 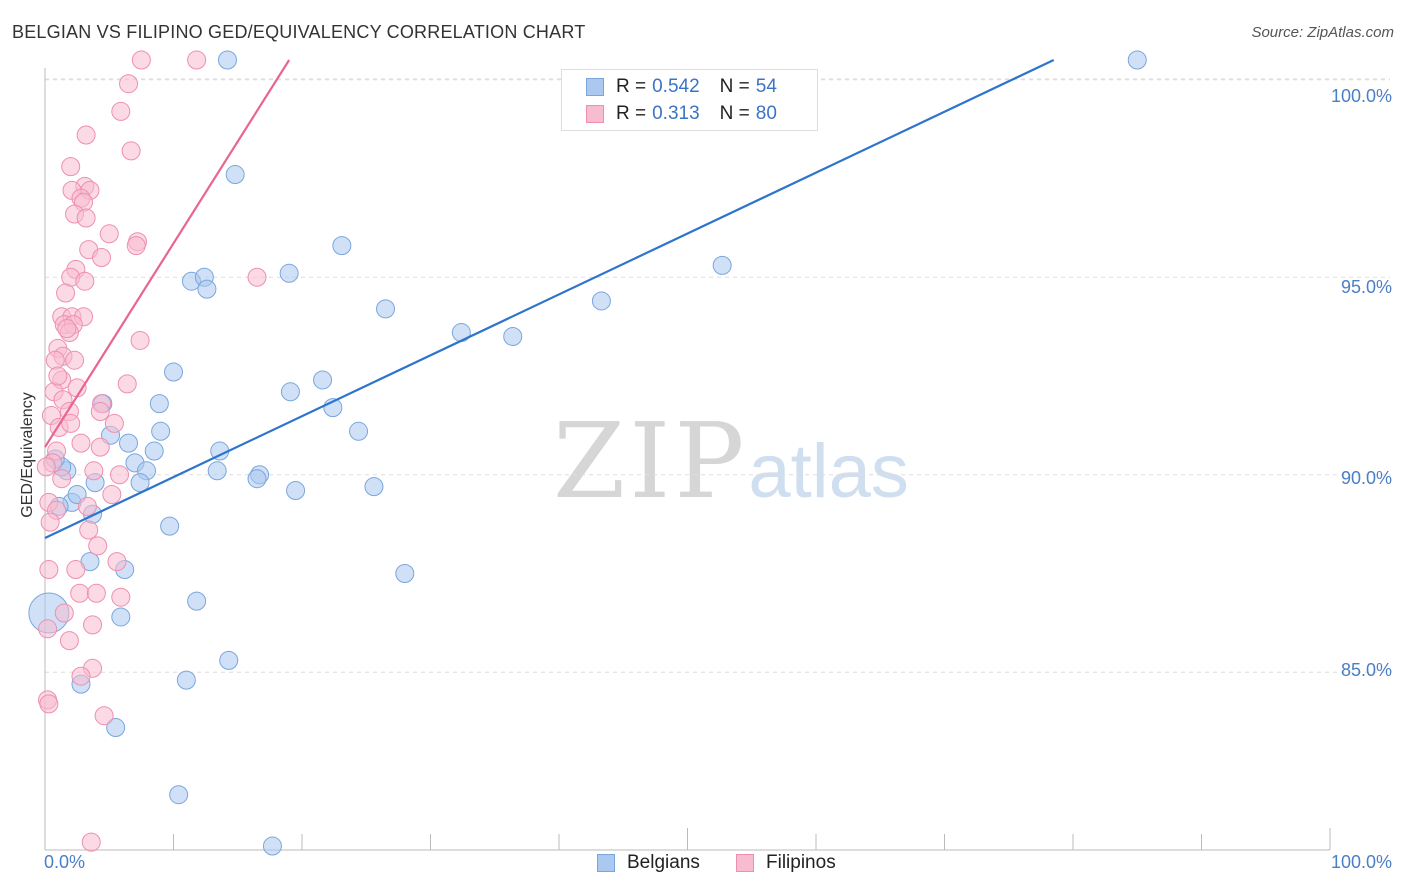 I want to click on source-label: Source: ZipAtlas.com, so click(x=1322, y=32).